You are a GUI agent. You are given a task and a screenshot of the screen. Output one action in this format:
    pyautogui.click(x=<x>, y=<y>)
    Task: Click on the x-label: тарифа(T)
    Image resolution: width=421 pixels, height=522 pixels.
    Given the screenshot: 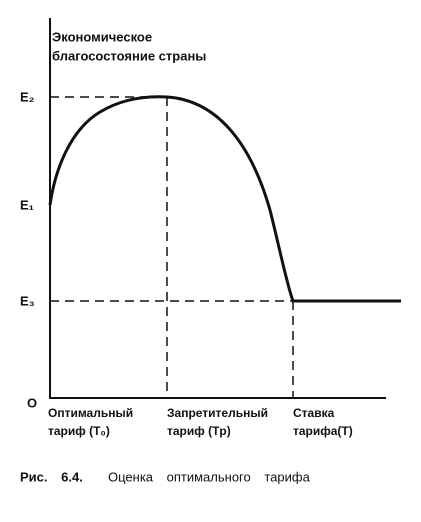 What is the action you would take?
    pyautogui.click(x=323, y=431)
    